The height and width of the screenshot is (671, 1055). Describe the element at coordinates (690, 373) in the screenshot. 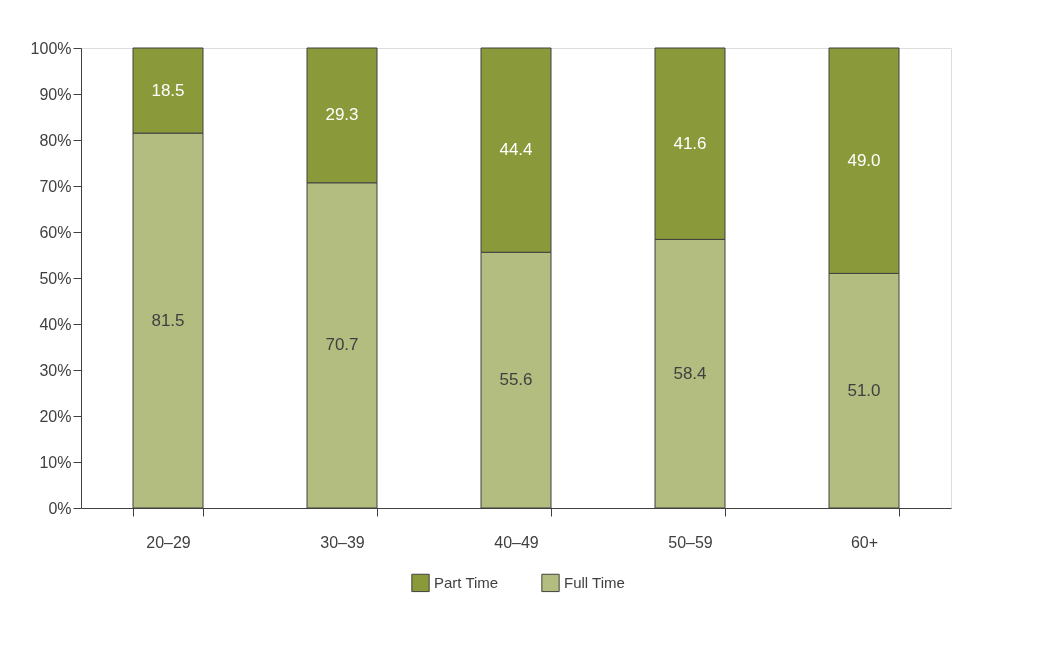

I see `data-label: 58.4` at that location.